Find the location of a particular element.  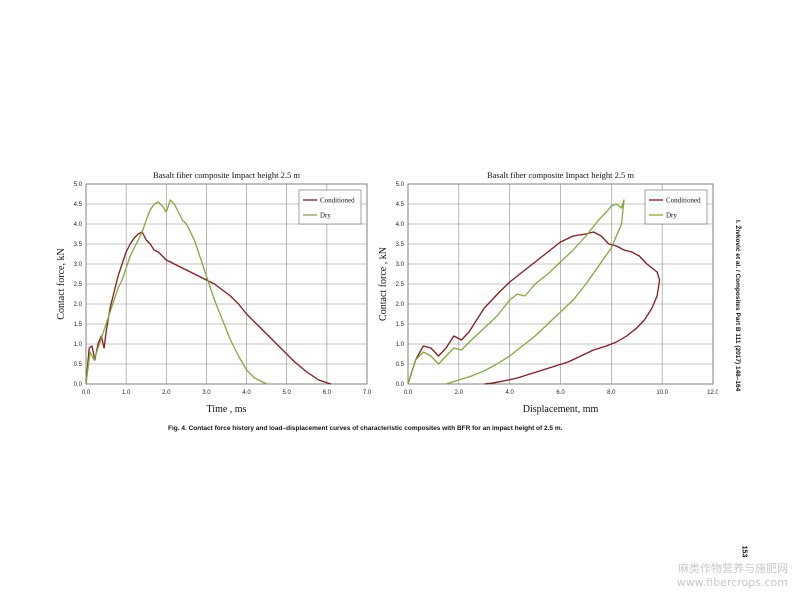

watermark: 麻类作物营养与施肥网 www.fibercrops.com is located at coordinates (732, 574).